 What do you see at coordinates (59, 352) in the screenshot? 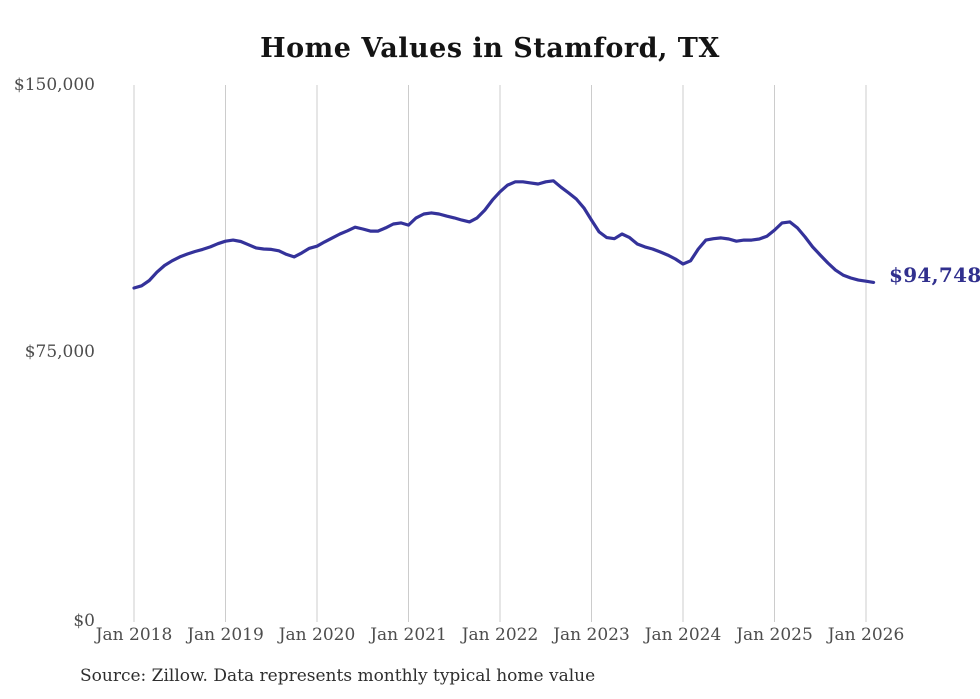
I see `y-axis-tick-75000: $75,000` at bounding box center [59, 352].